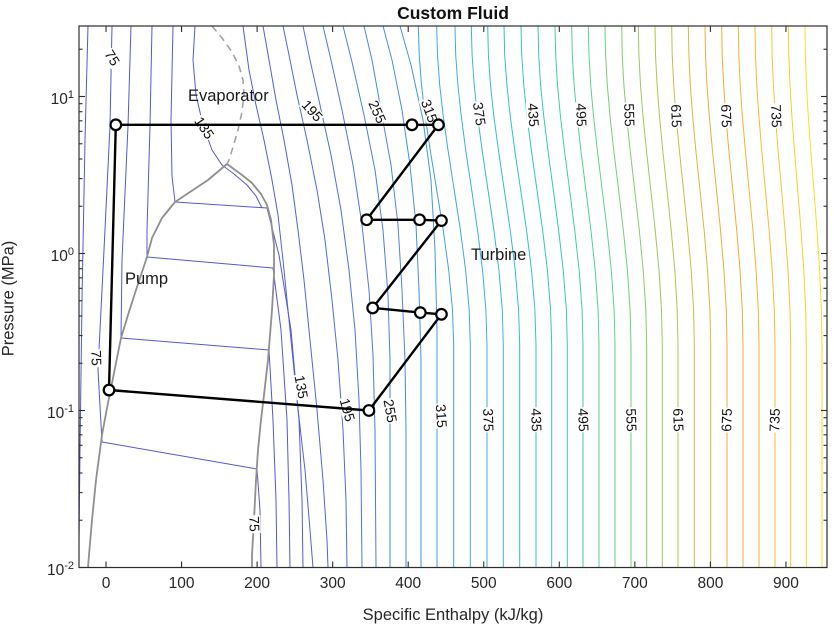 This screenshot has height=633, width=834. I want to click on saturation-dome-right, so click(250, 365).